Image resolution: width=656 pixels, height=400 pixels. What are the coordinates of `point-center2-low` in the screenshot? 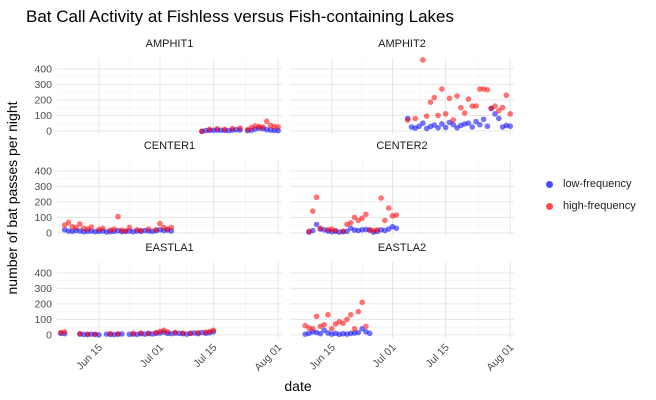 It's located at (316, 224).